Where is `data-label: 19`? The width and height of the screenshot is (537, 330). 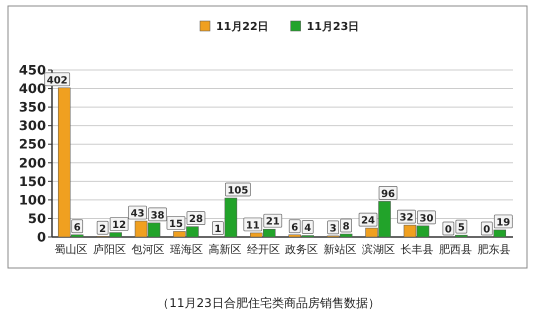 data-label: 19 is located at coordinates (503, 222).